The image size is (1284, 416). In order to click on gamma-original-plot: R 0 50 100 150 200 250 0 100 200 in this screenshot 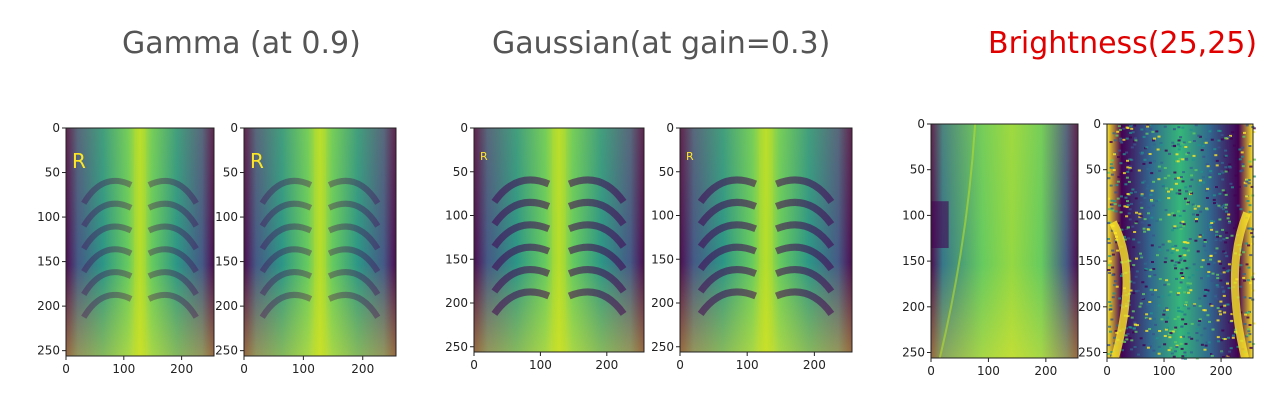, I will do `click(126, 248)`.